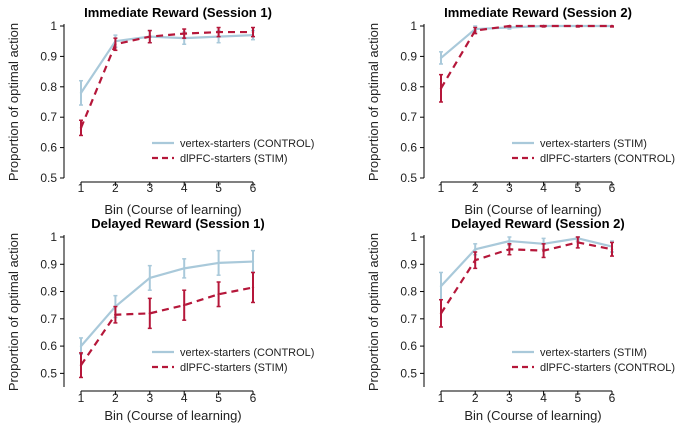 The height and width of the screenshot is (428, 692). I want to click on legend-label: vertex-starters (CONTROL), so click(247, 144).